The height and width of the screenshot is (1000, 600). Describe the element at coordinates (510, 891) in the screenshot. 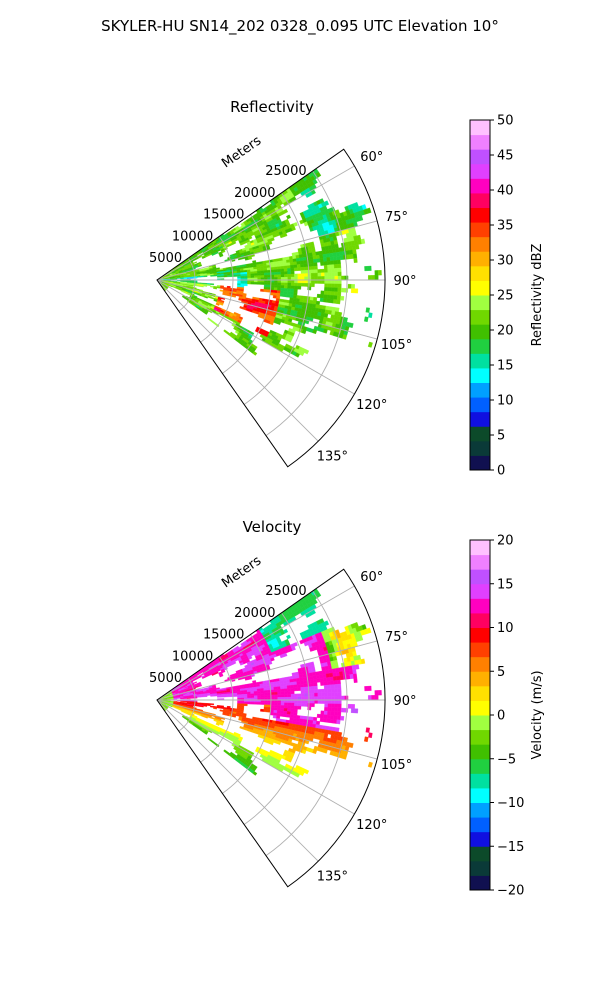

I see `velocity-colorbar-tick-label: −20` at that location.